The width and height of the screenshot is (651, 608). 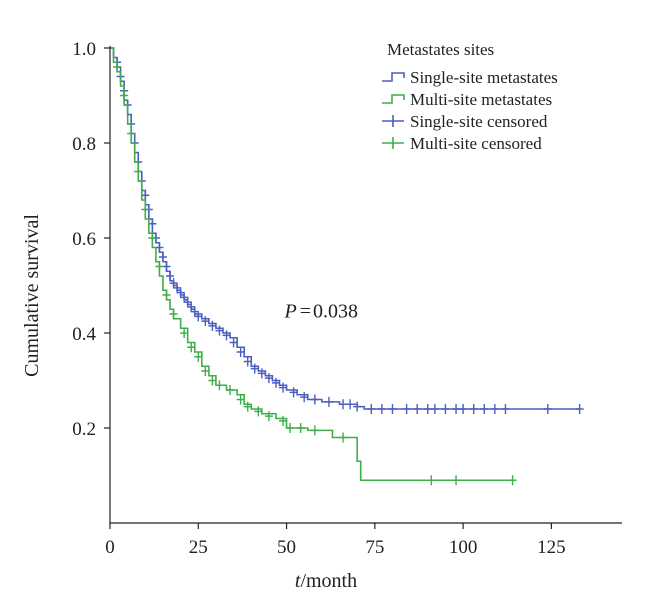 I want to click on legend-entry: Multi-site censored, so click(x=462, y=143).